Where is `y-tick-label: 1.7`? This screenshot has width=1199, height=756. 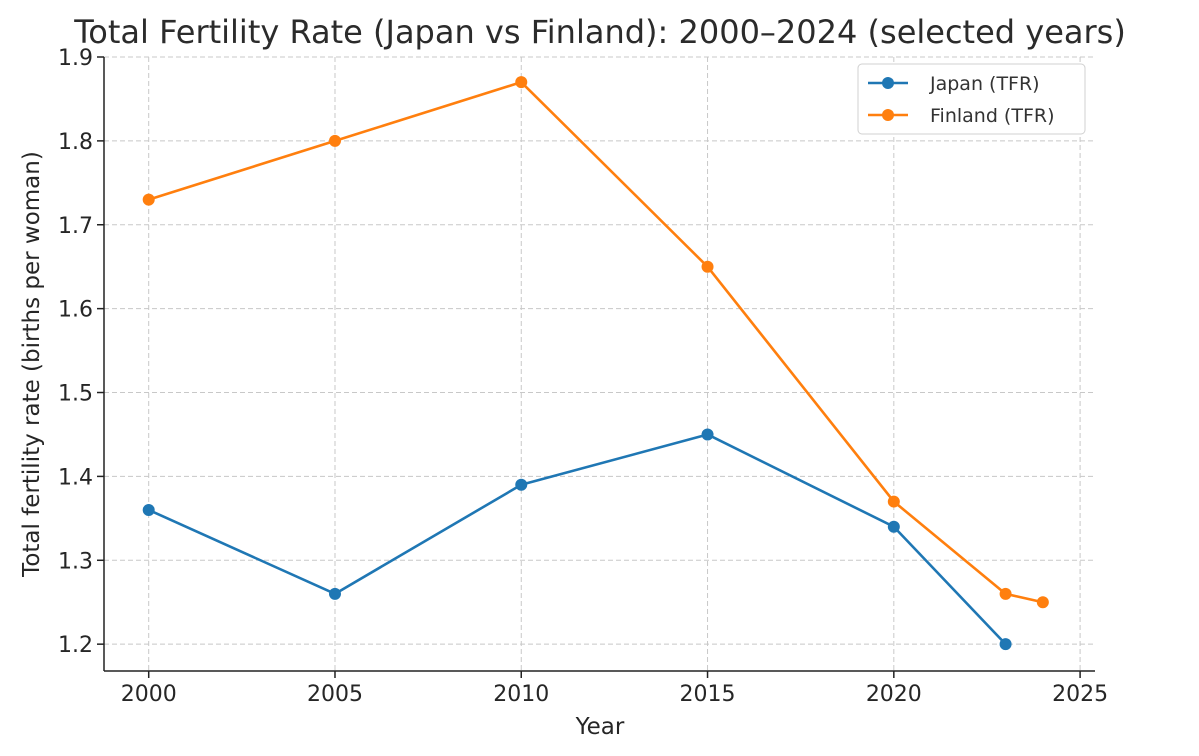 y-tick-label: 1.7 is located at coordinates (75, 226).